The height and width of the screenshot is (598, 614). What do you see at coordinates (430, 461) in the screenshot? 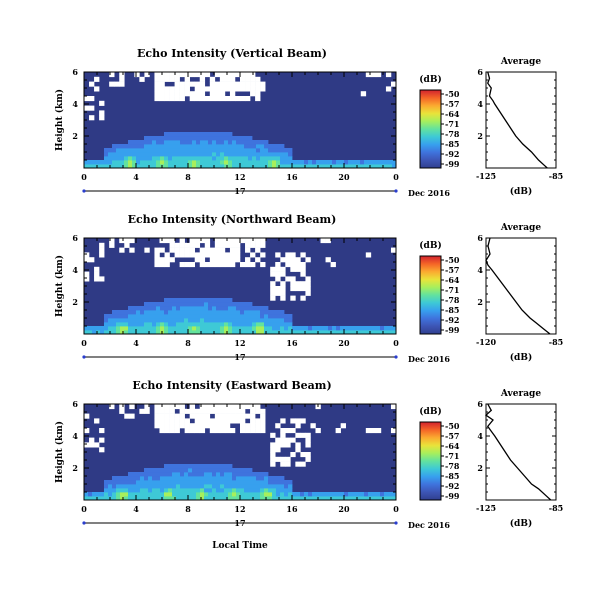
I see `colorbar` at bounding box center [430, 461].